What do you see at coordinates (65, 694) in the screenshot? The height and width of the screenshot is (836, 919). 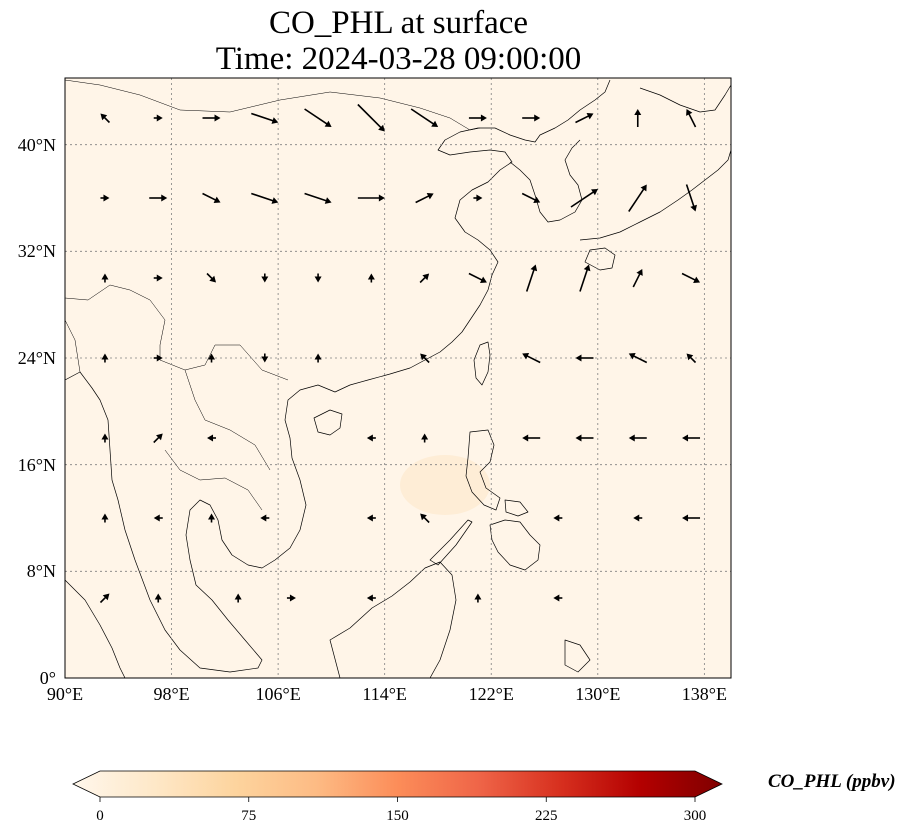 I see `longitude-tick-label: 90°E` at bounding box center [65, 694].